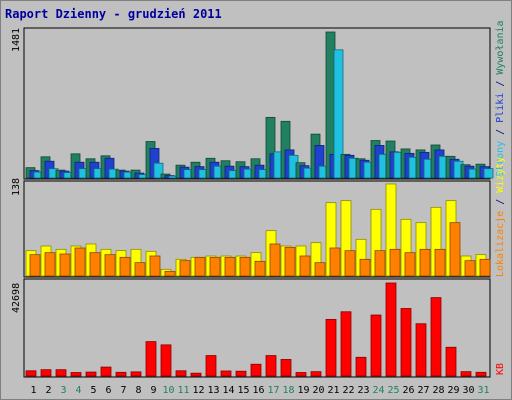 The width and height of the screenshot is (512, 400). Describe the element at coordinates (78, 390) in the screenshot. I see `x-tick-label-day-4: 4` at that location.